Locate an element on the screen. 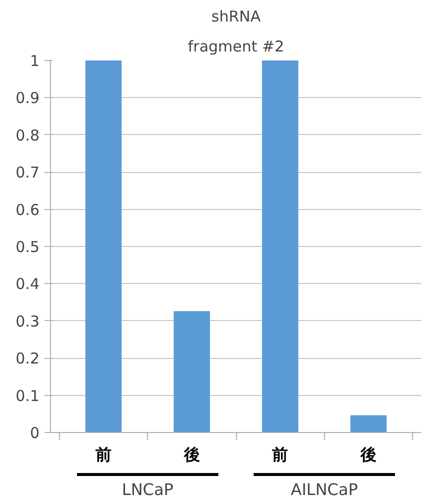 The width and height of the screenshot is (441, 500). y-tick-label: 0.8 is located at coordinates (28, 135).